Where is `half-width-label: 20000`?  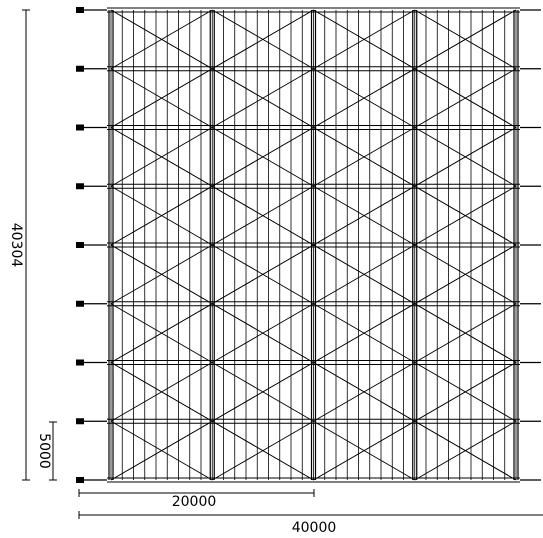
half-width-label: 20000 is located at coordinates (194, 502).